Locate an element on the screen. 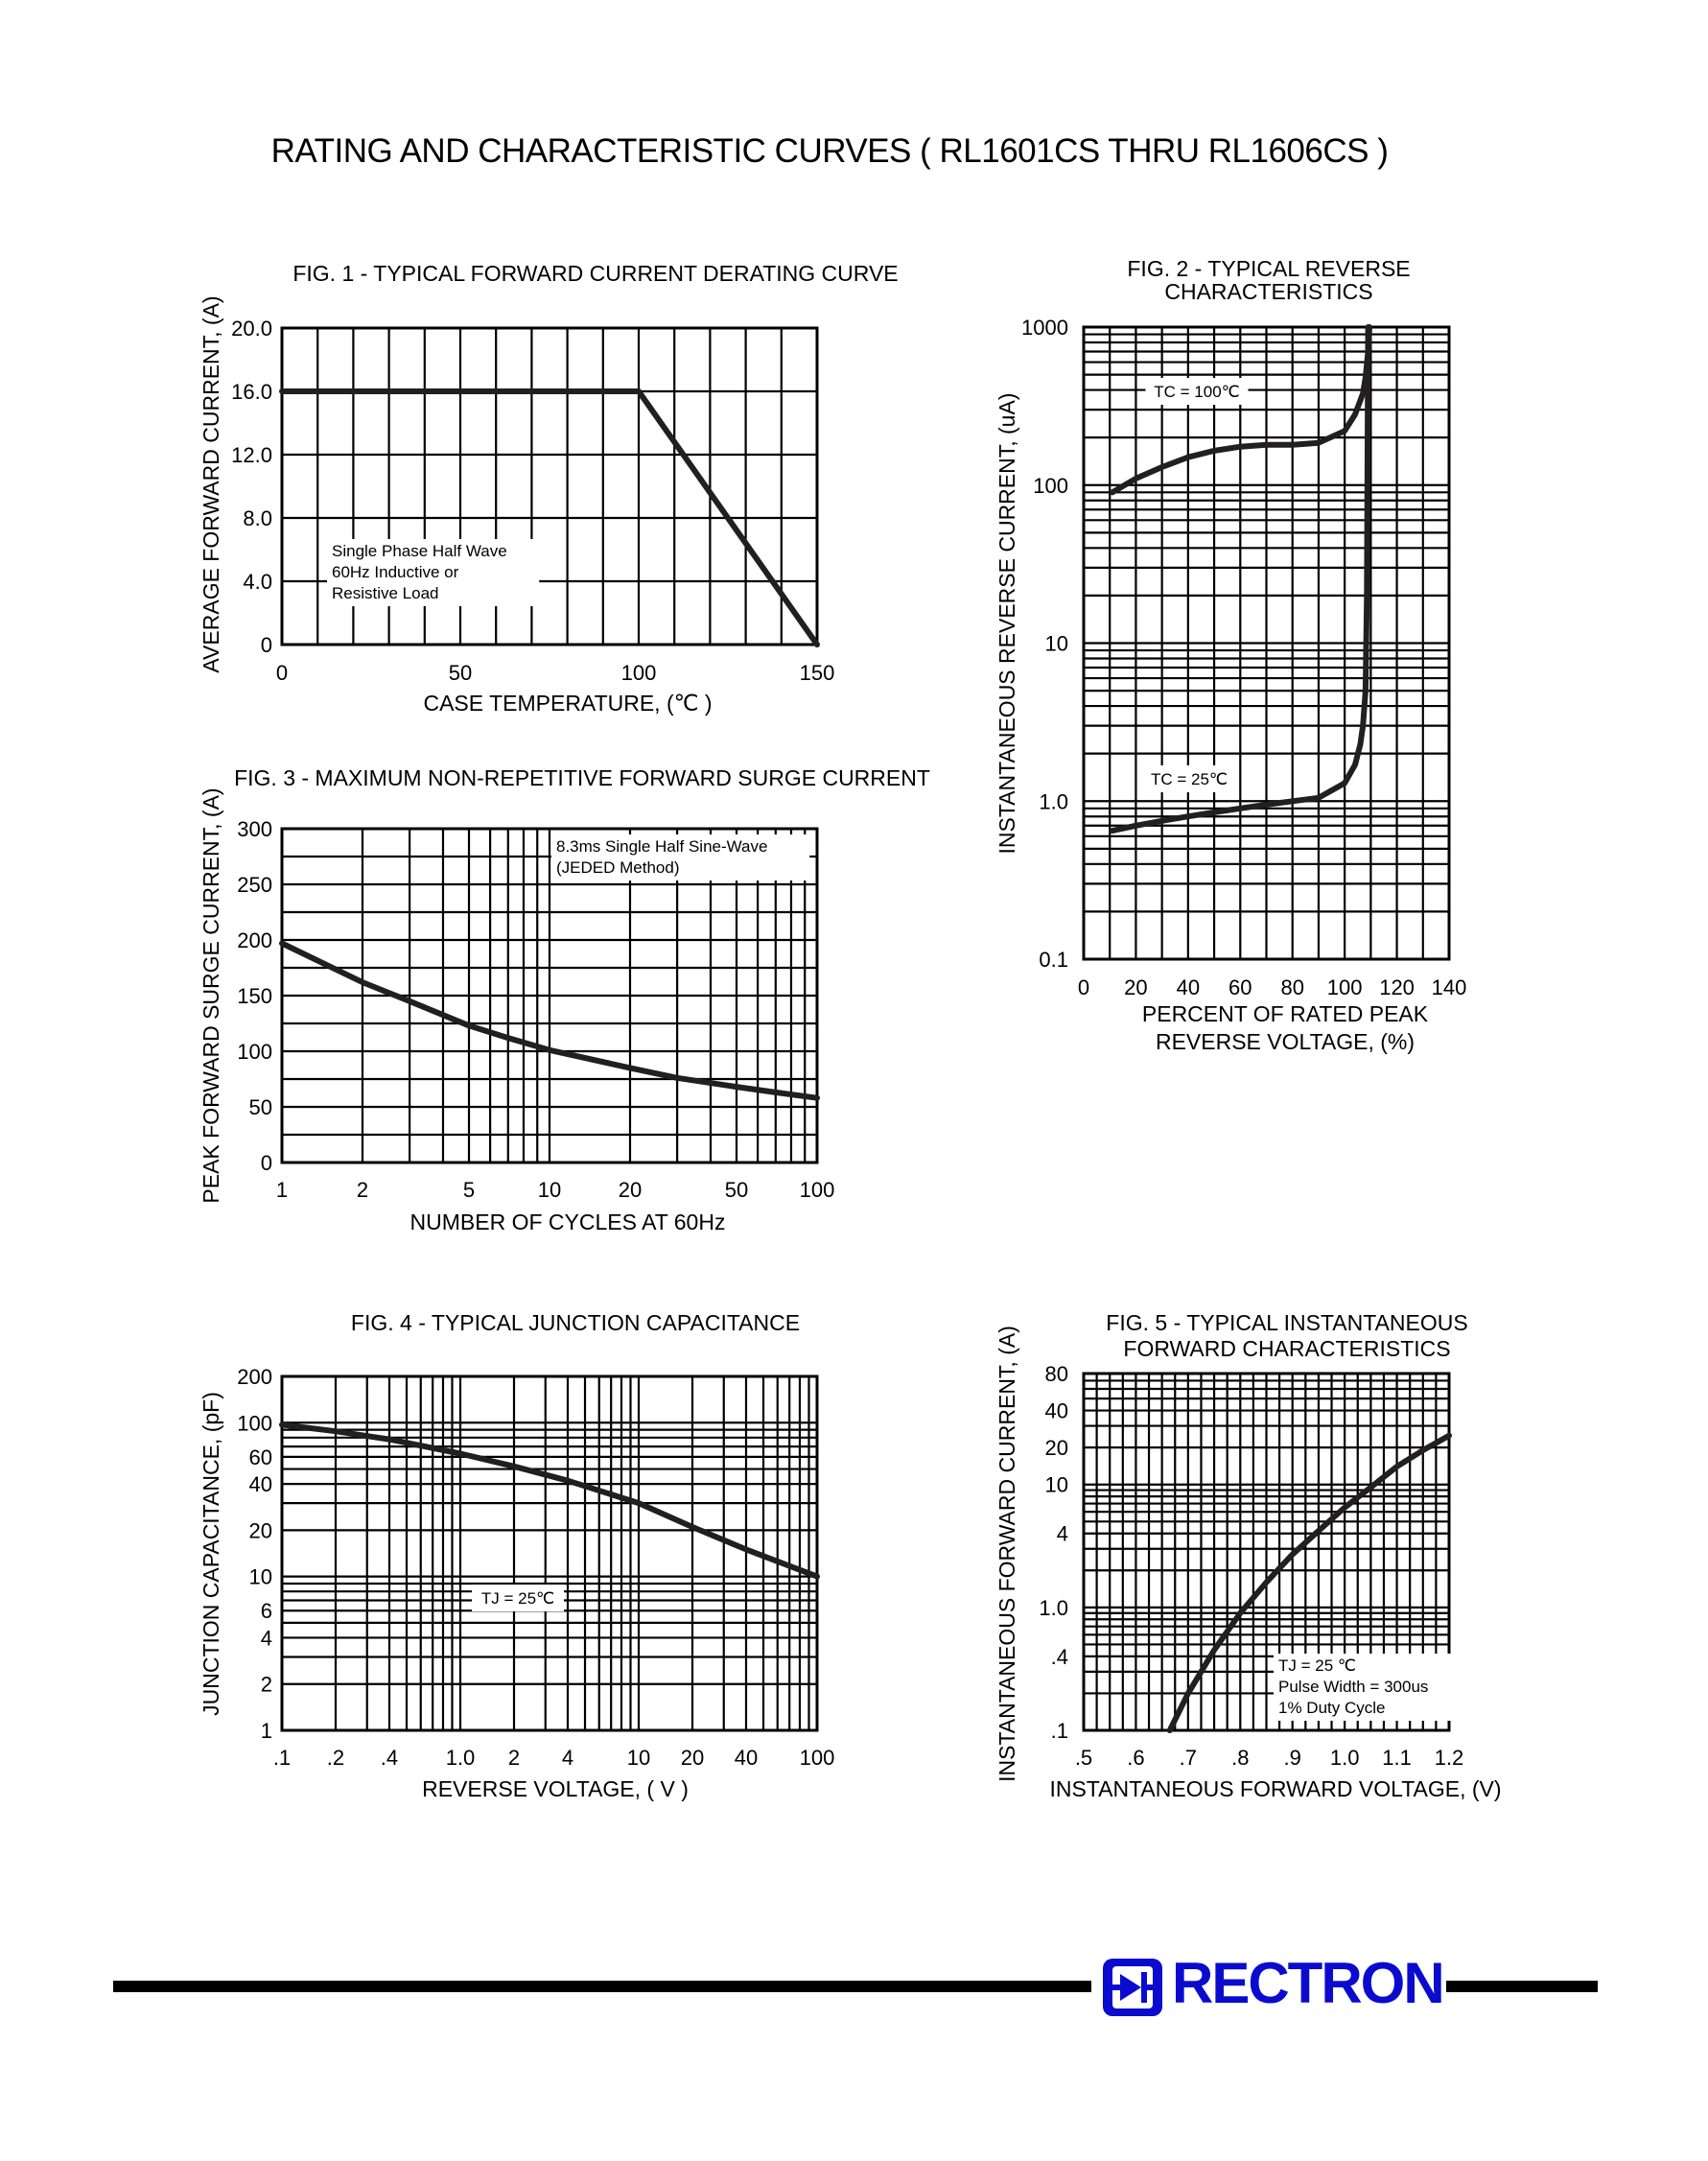 The image size is (1708, 2161). y-tick-label: 250 is located at coordinates (255, 885).